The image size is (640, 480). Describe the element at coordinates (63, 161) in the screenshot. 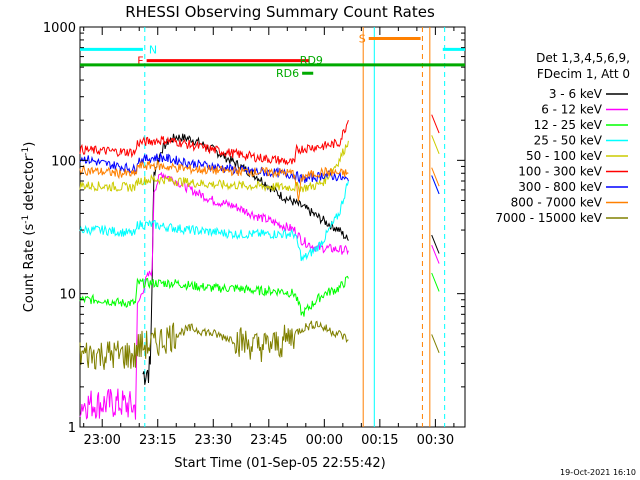

I see `y-tick-label-2: 100` at that location.